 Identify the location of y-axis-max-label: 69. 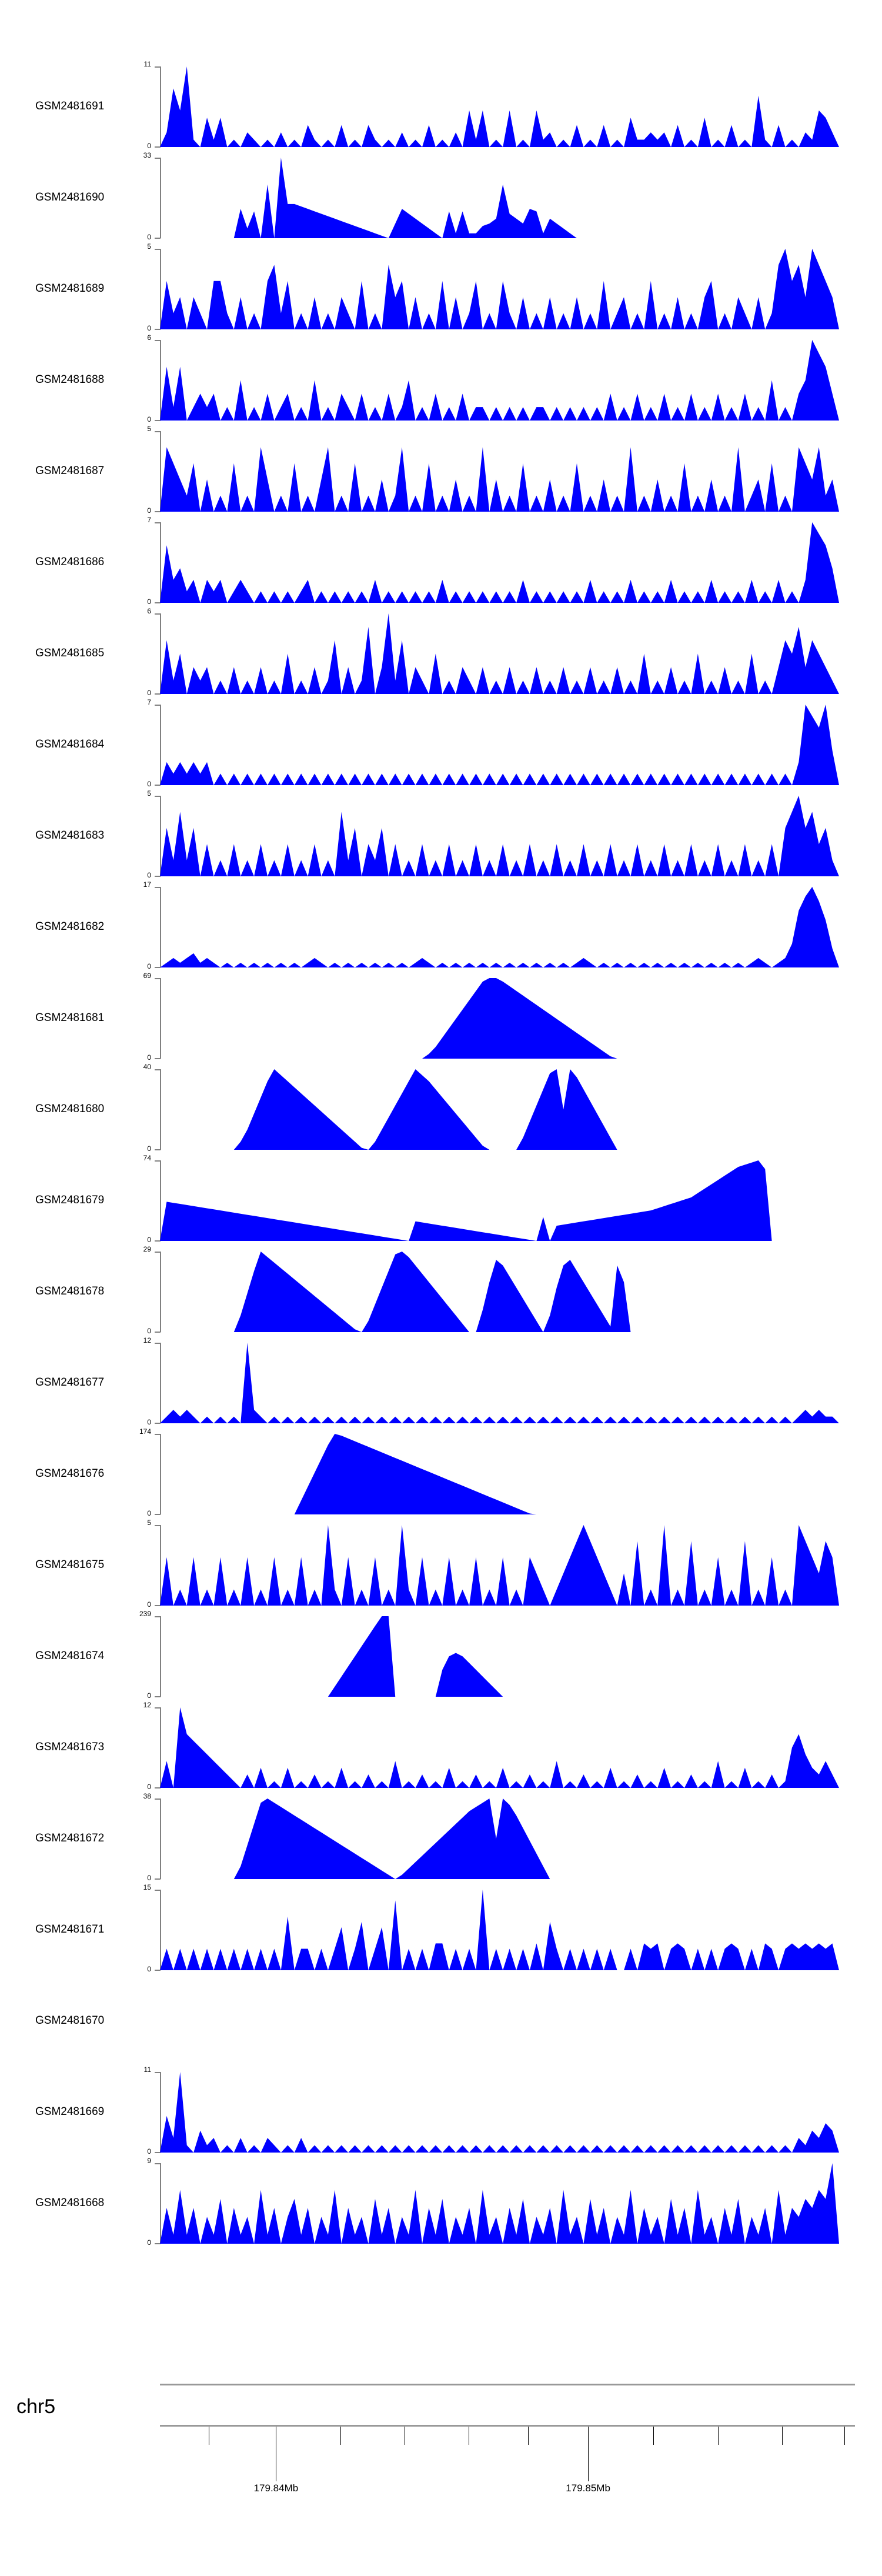
(147, 976).